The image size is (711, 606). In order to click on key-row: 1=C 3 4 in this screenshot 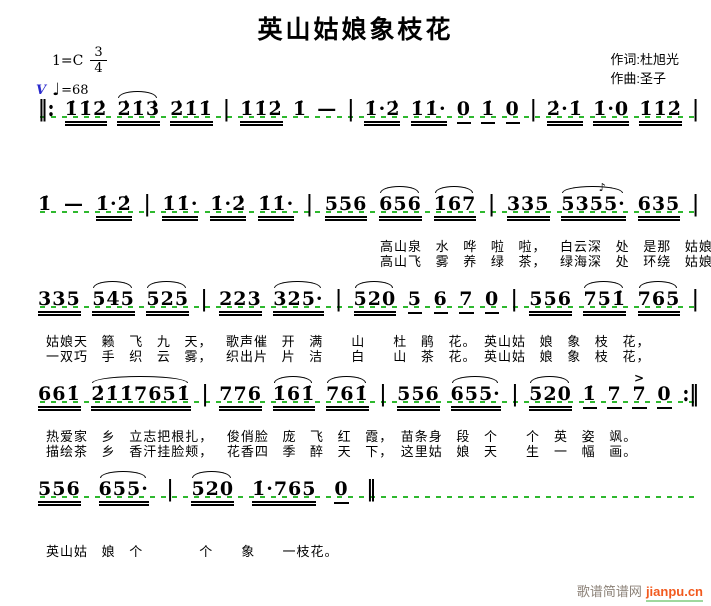, I will do `click(79, 60)`.